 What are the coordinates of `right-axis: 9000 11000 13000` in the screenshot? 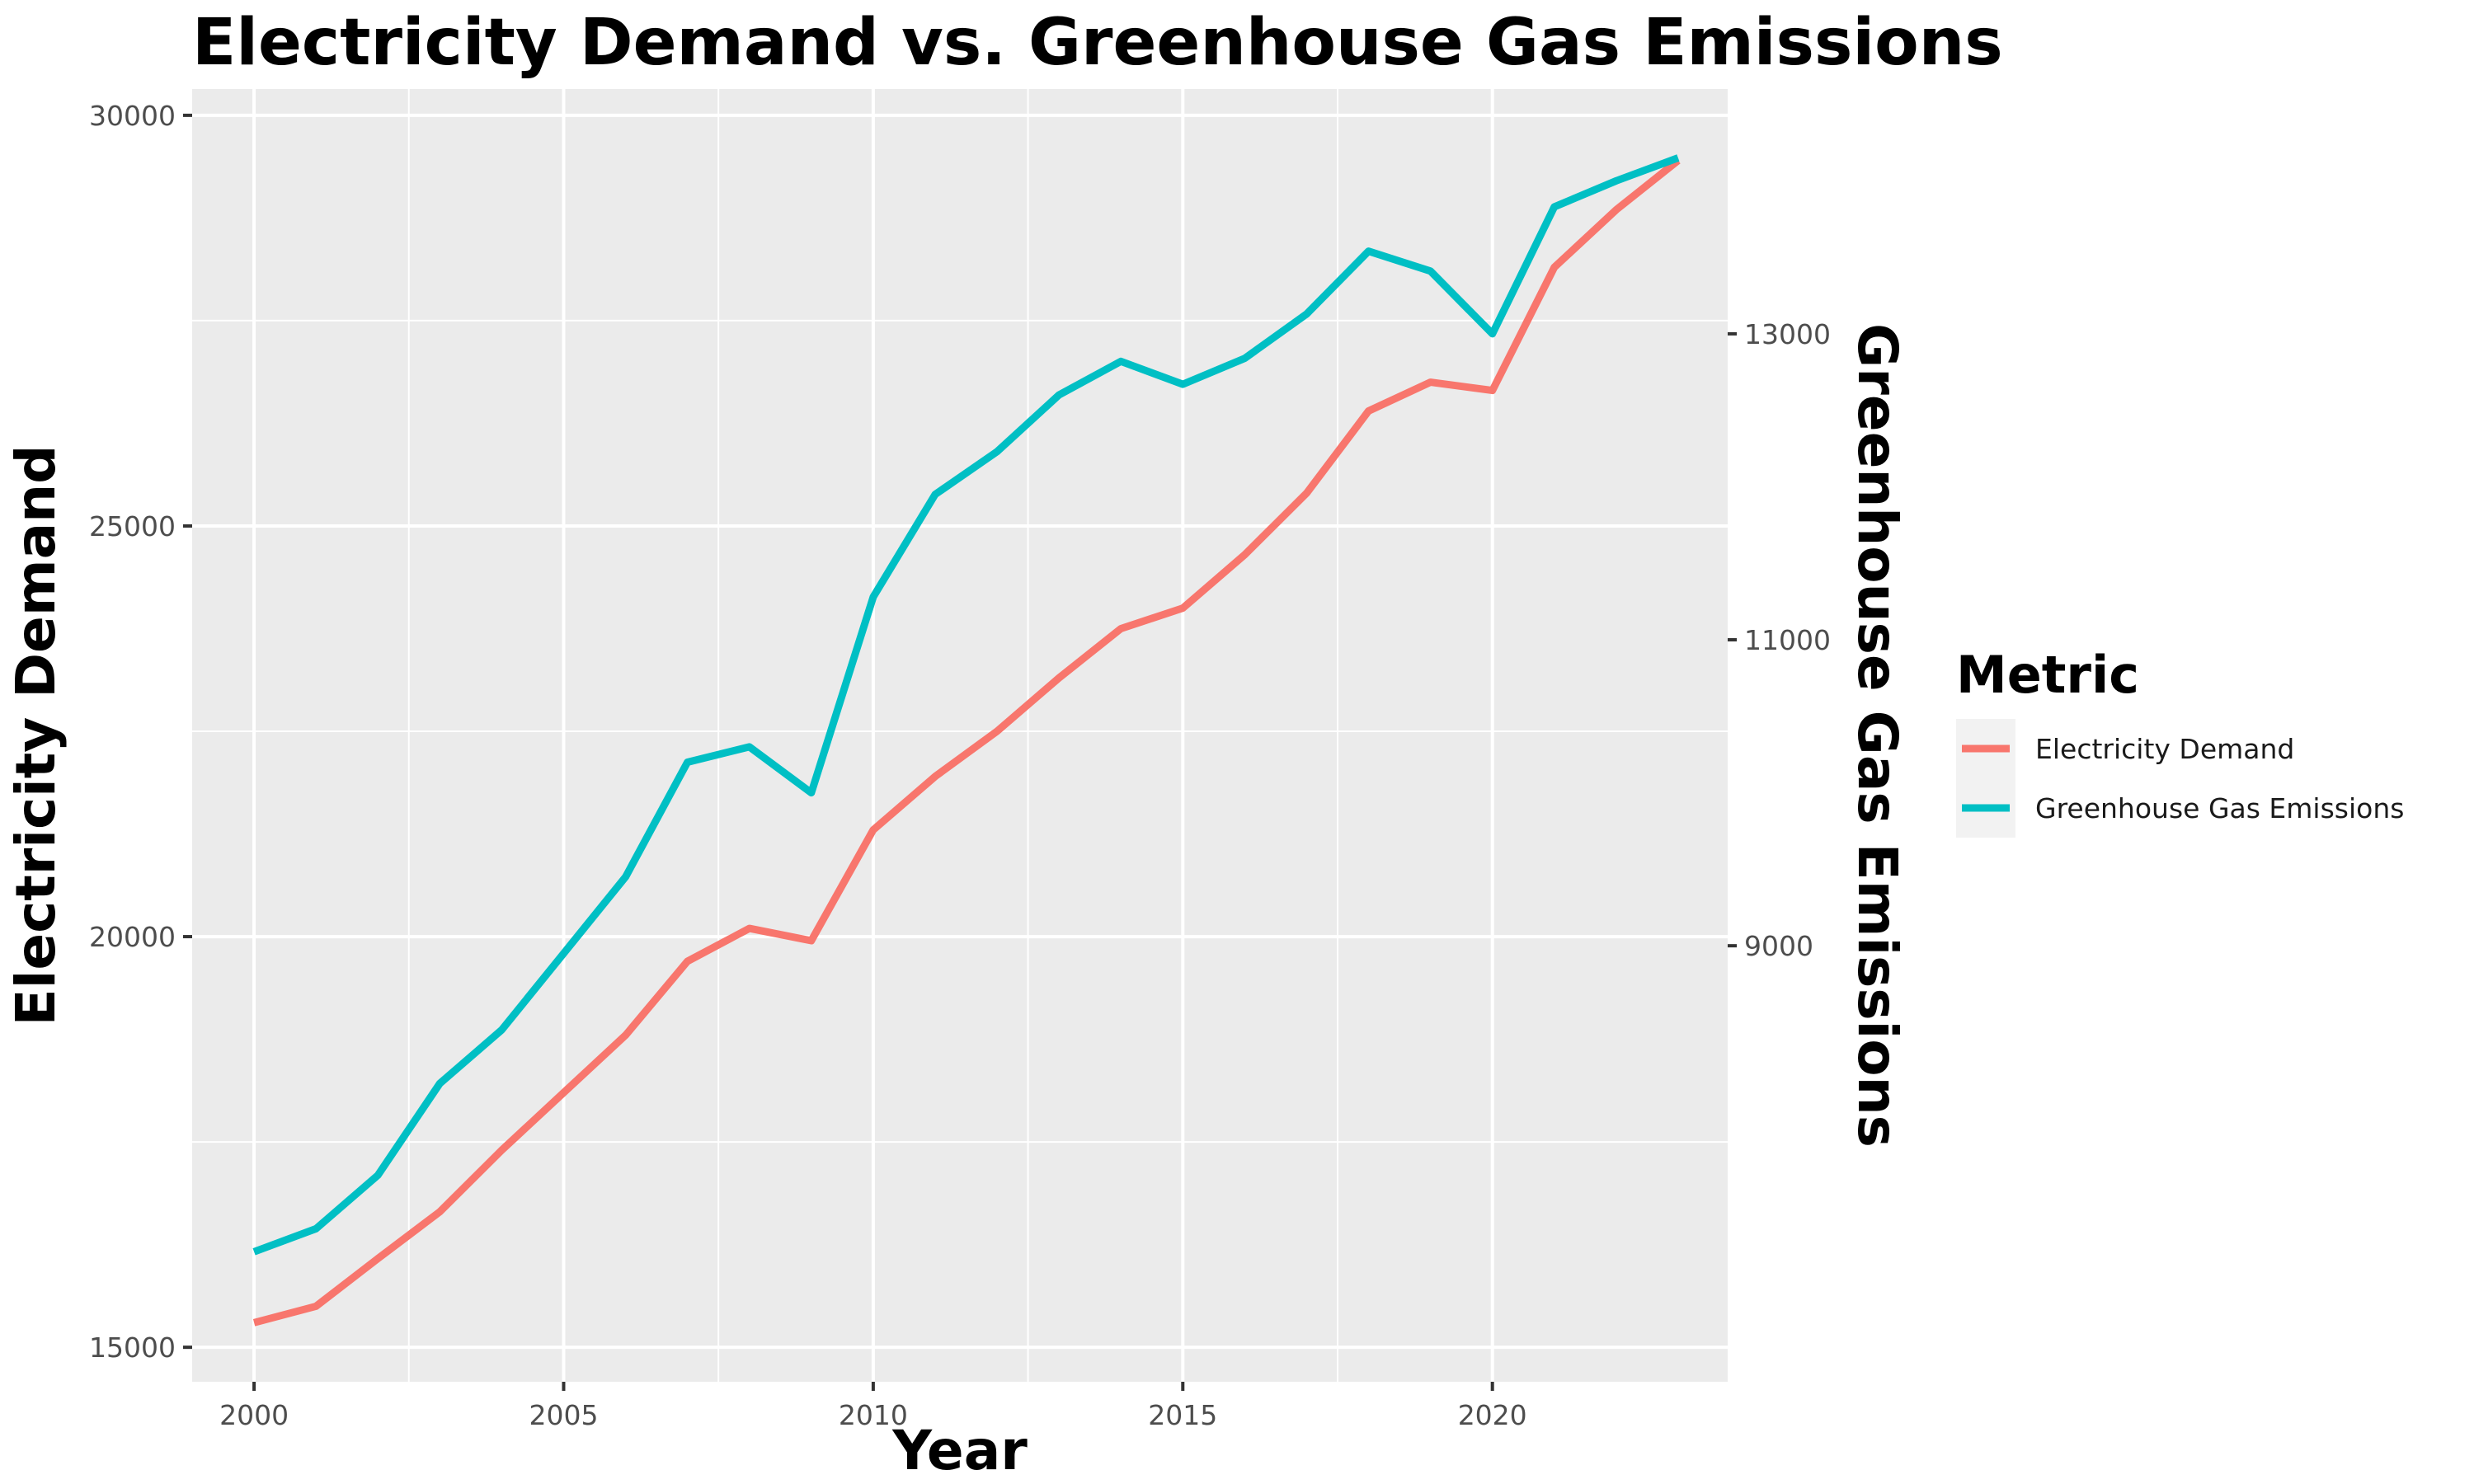 It's located at (1779, 640).